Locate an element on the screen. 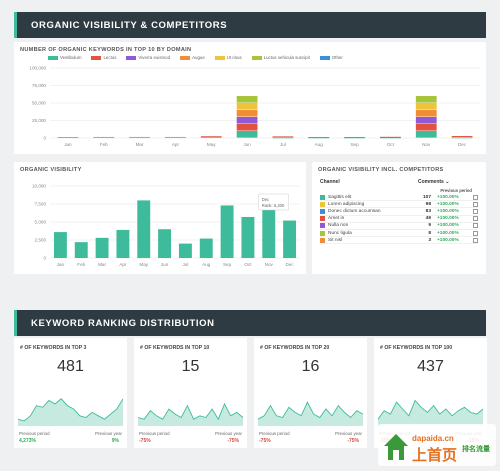  legend-item: Augue is located at coordinates (192, 57).